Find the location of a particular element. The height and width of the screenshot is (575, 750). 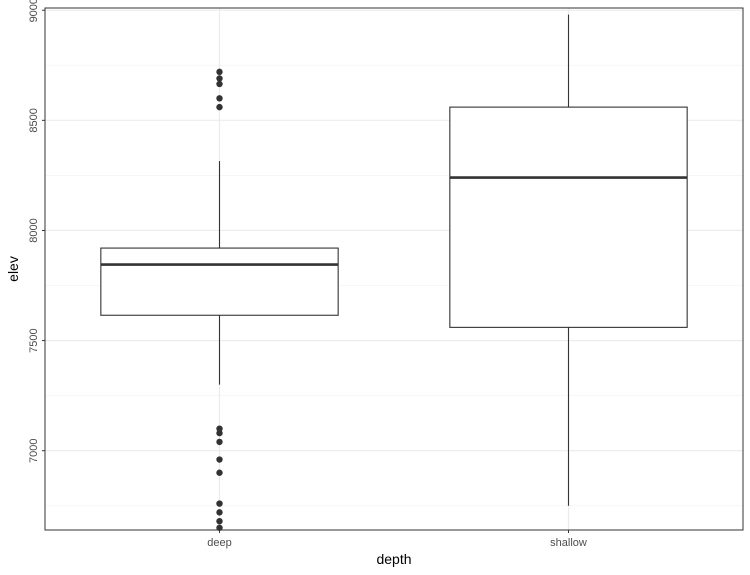

box-deep is located at coordinates (219, 281).